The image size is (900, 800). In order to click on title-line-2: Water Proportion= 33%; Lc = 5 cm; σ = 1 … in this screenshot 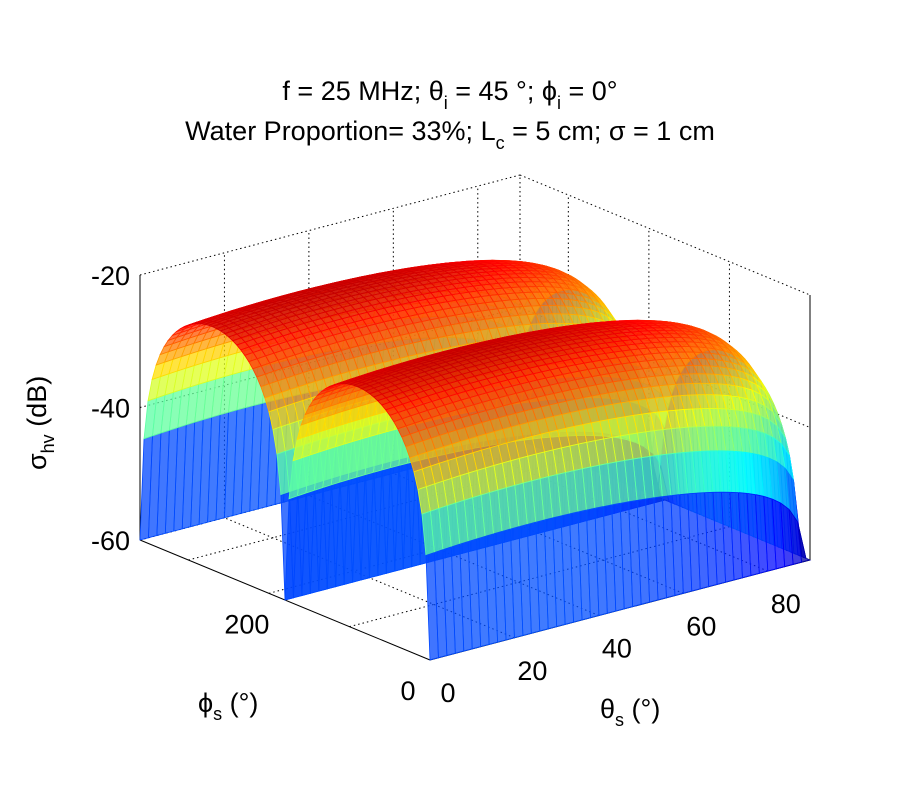, I will do `click(450, 134)`.